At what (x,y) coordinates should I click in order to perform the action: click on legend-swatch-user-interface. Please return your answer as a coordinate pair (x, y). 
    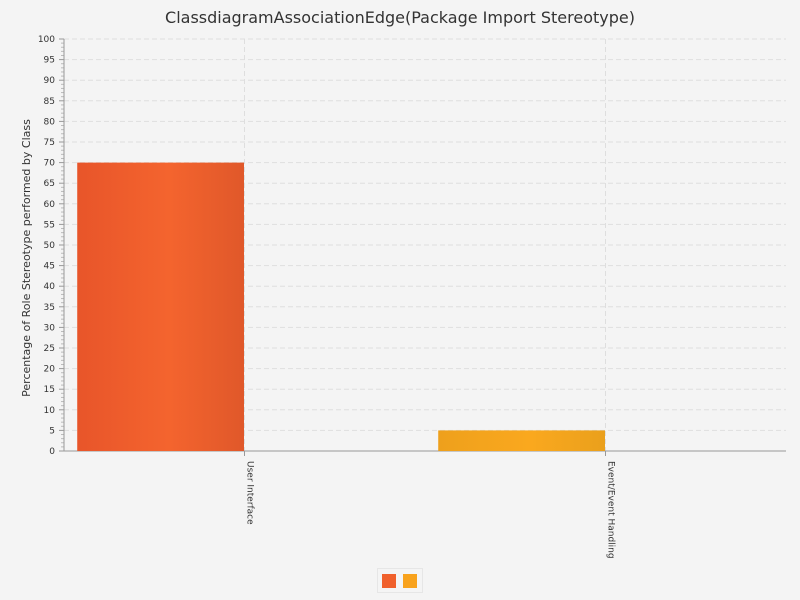
    Looking at the image, I should click on (389, 581).